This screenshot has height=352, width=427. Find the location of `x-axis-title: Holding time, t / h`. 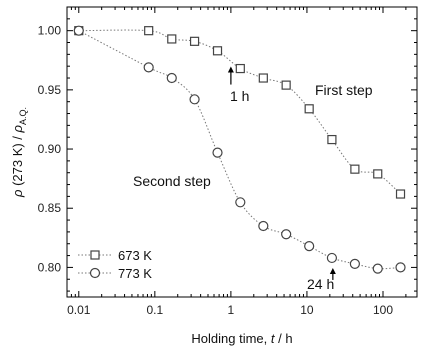

x-axis-title: Holding time, t / h is located at coordinates (241, 338).